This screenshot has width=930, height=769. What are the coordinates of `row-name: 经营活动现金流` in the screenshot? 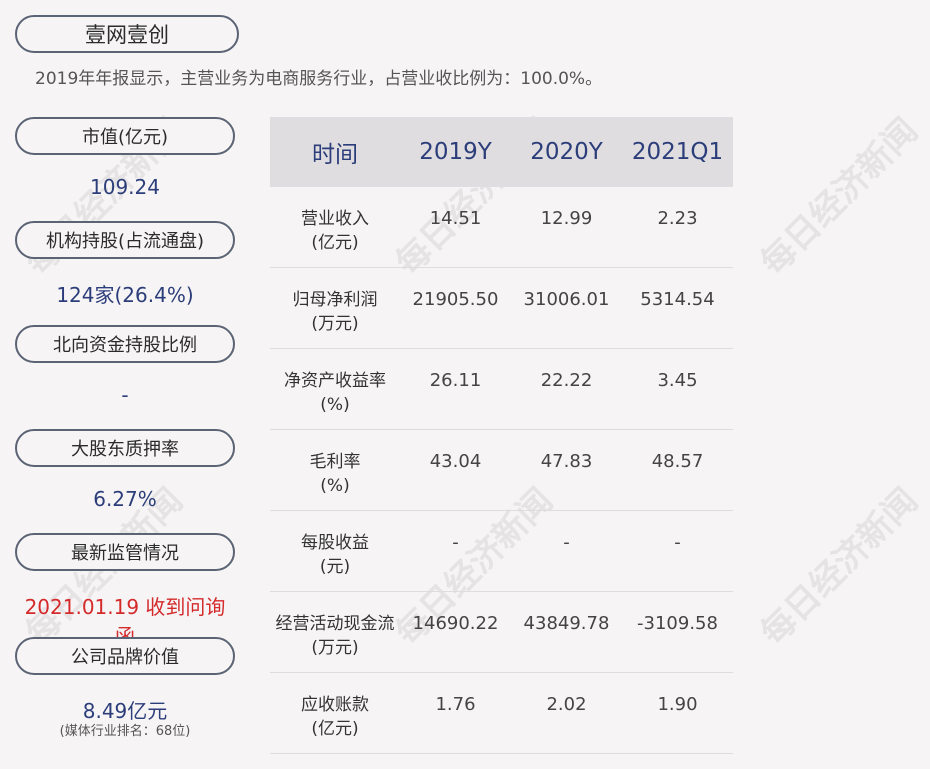 It's located at (335, 624).